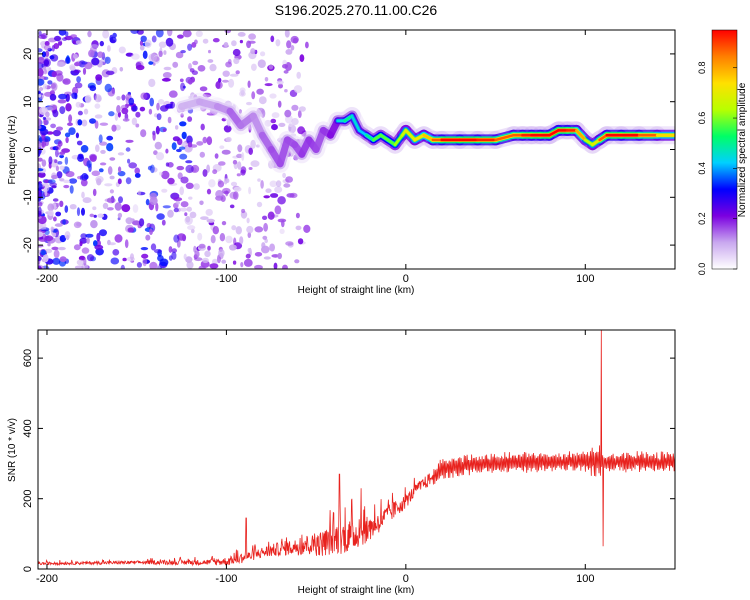 The image size is (750, 600). What do you see at coordinates (47, 279) in the screenshot?
I see `x-tick-label: -200` at bounding box center [47, 279].